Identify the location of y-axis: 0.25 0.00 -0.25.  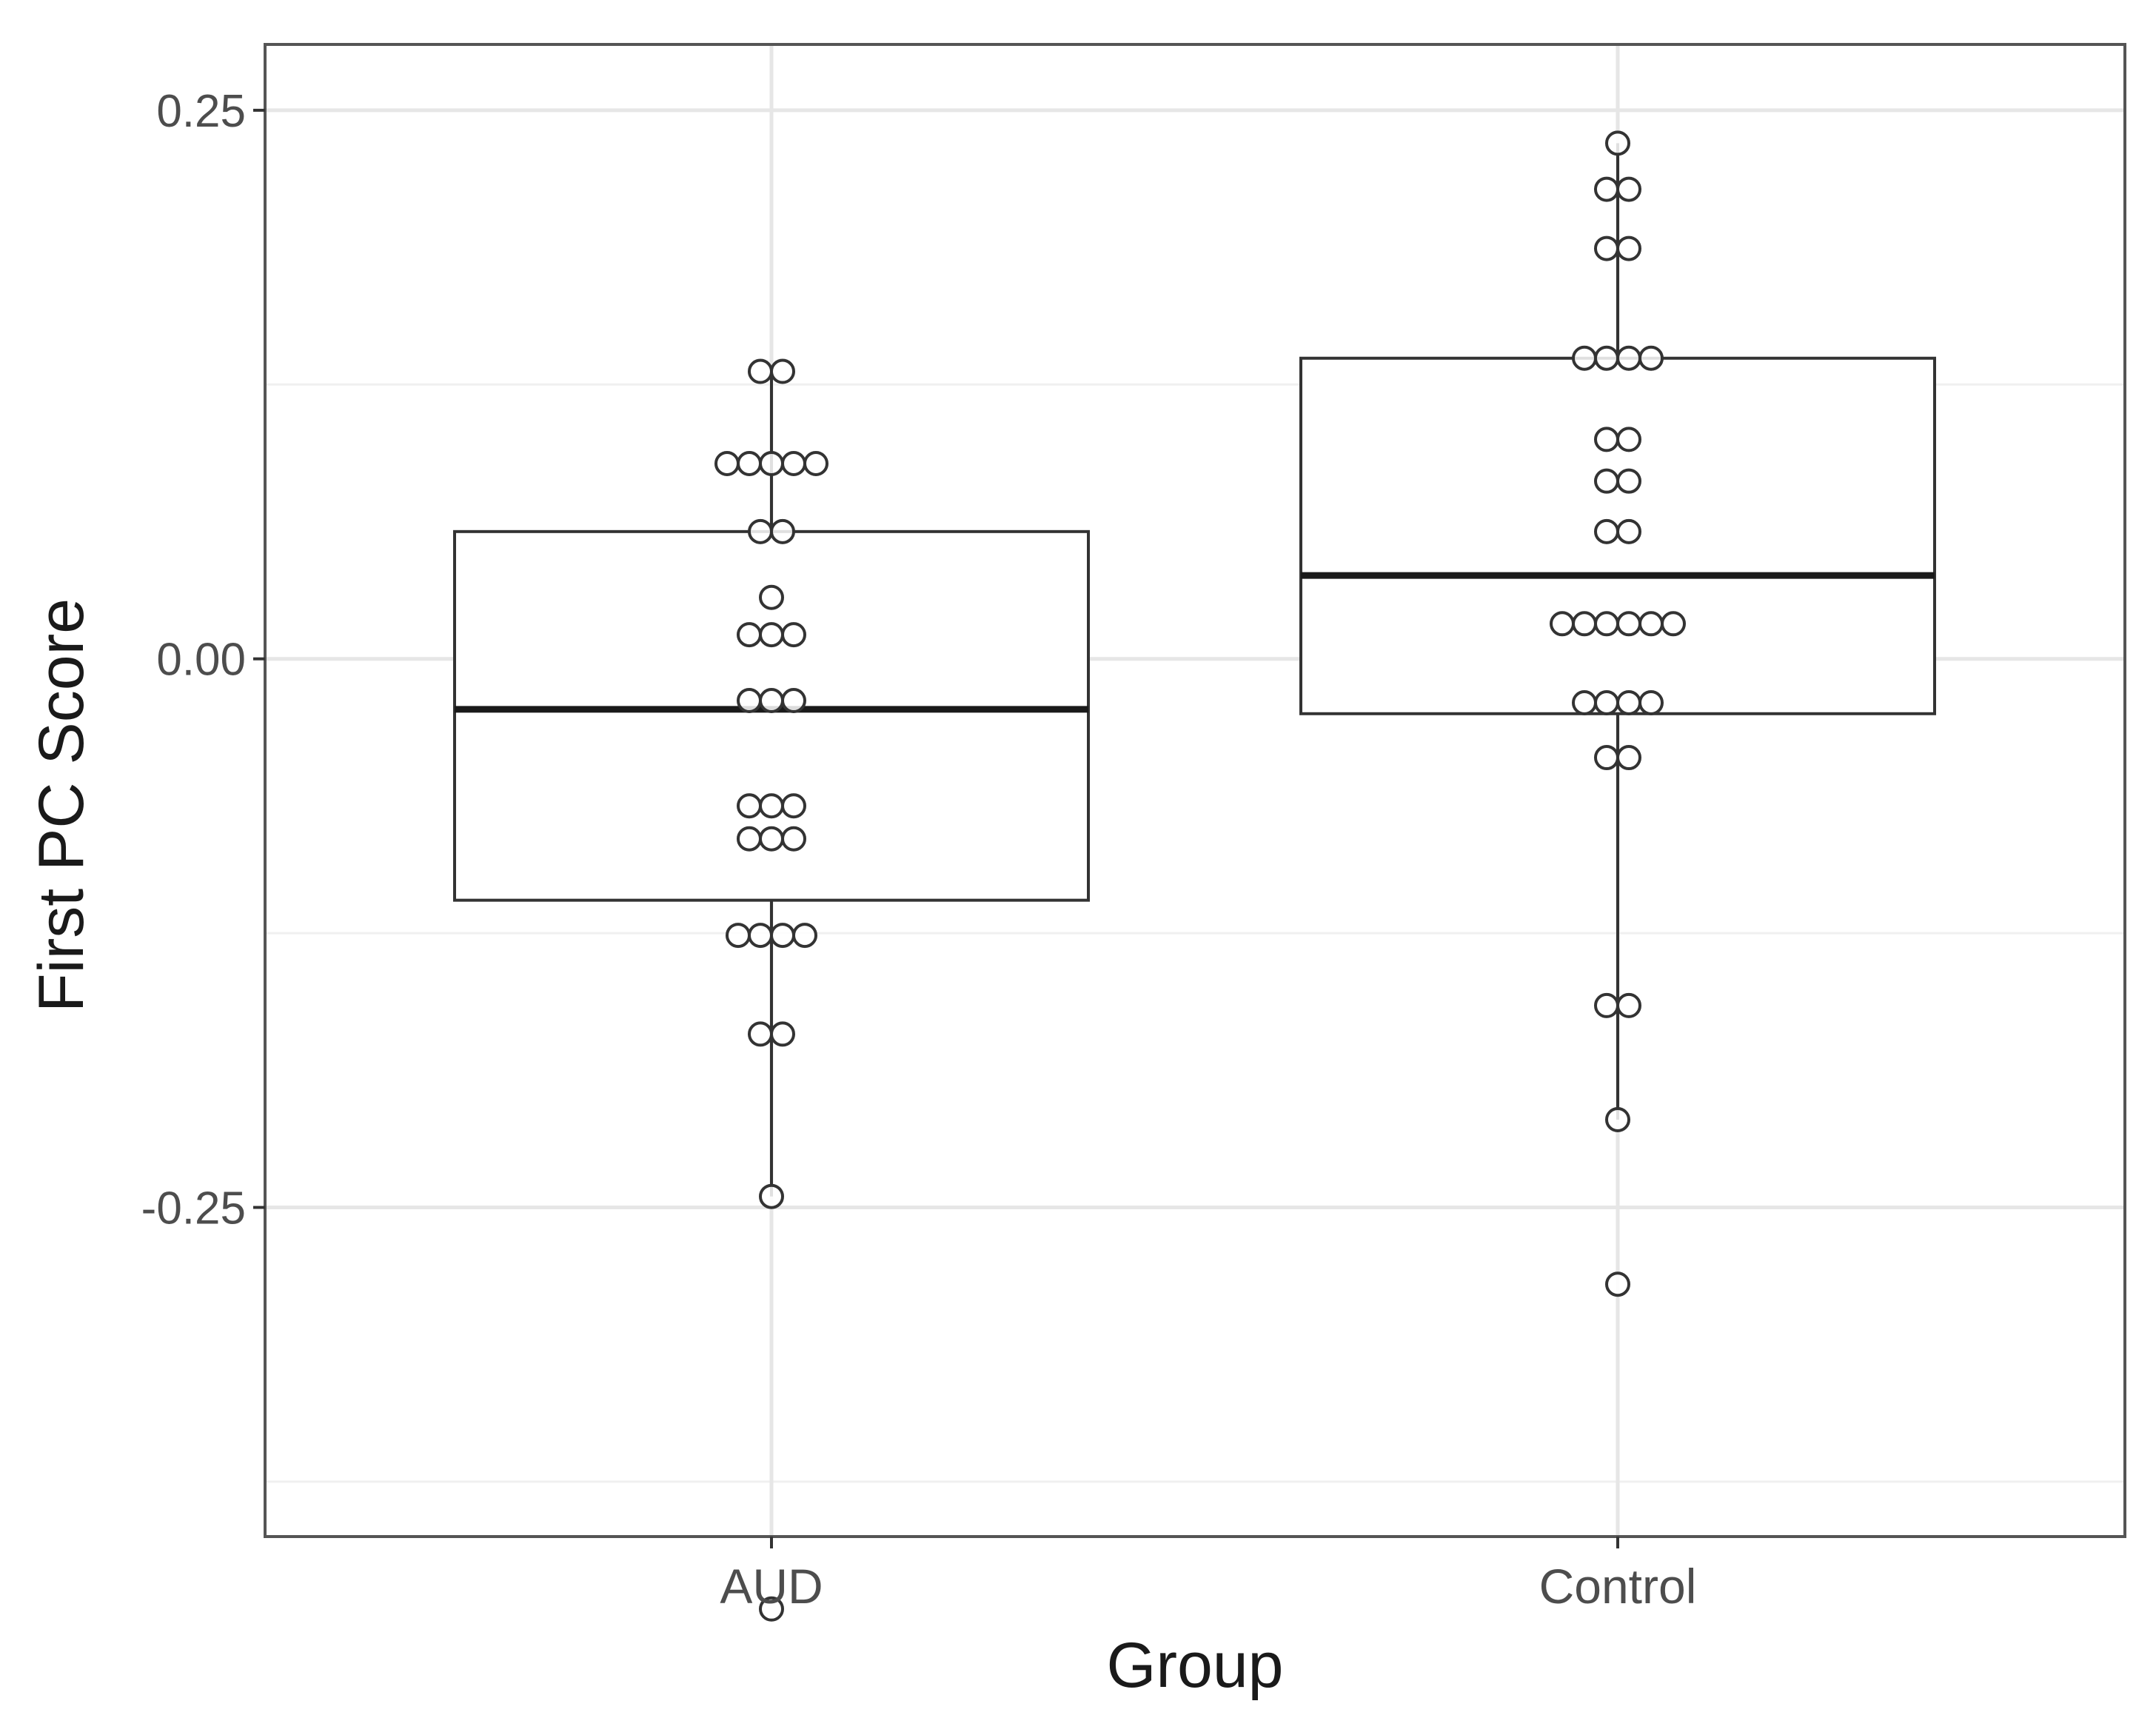
(203, 660).